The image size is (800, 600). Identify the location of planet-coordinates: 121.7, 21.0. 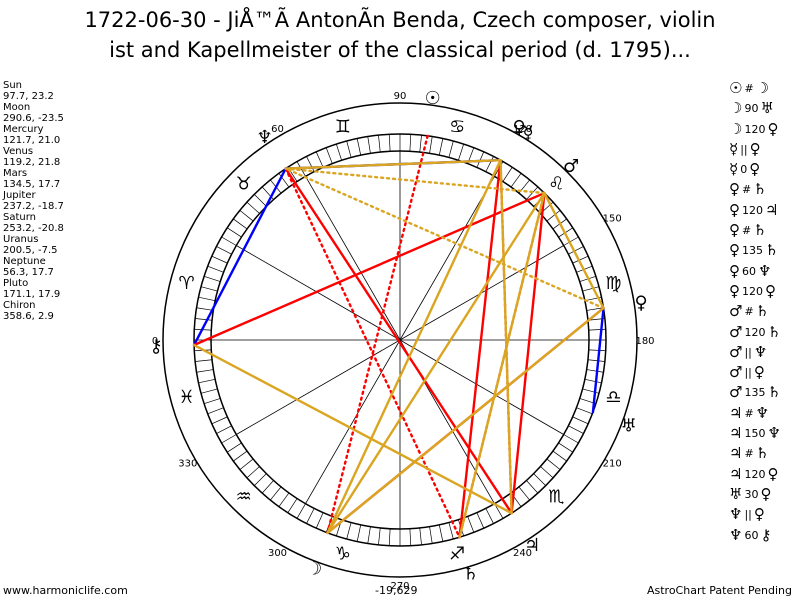
(32, 140).